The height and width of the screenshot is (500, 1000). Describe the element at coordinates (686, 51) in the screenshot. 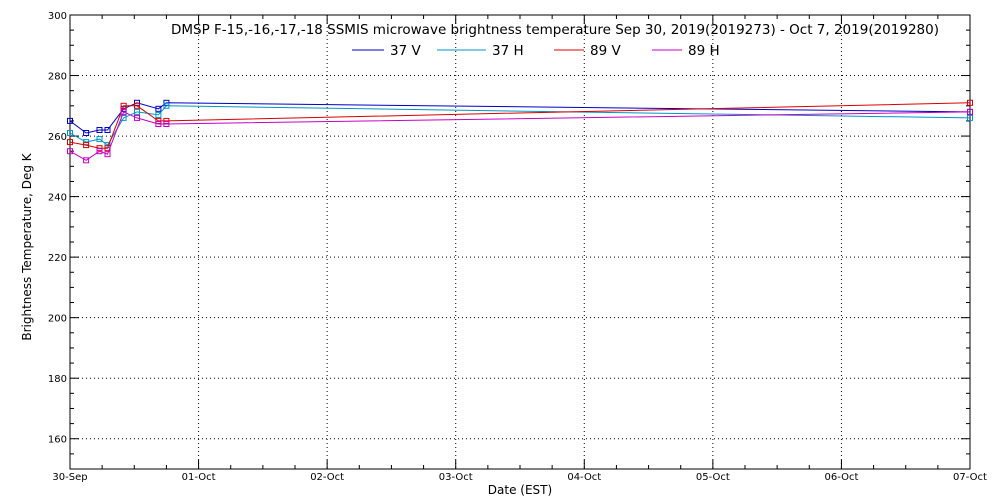

I see `legend-item: 89 H` at that location.